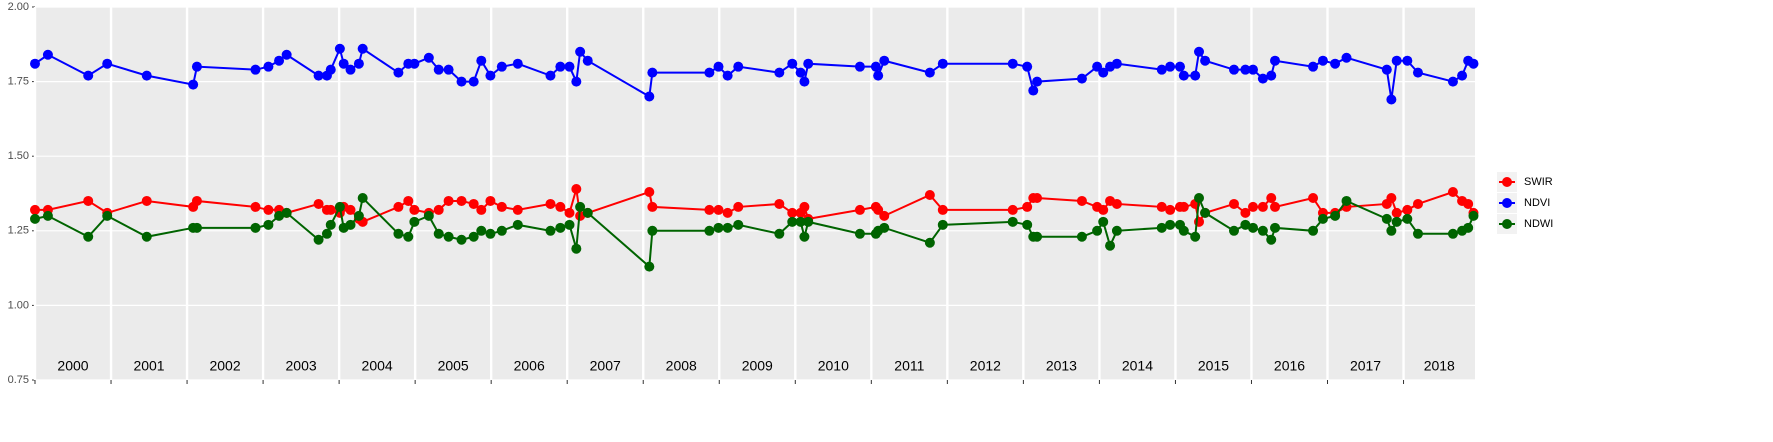  Describe the element at coordinates (1137, 366) in the screenshot. I see `year-label: 2014` at that location.